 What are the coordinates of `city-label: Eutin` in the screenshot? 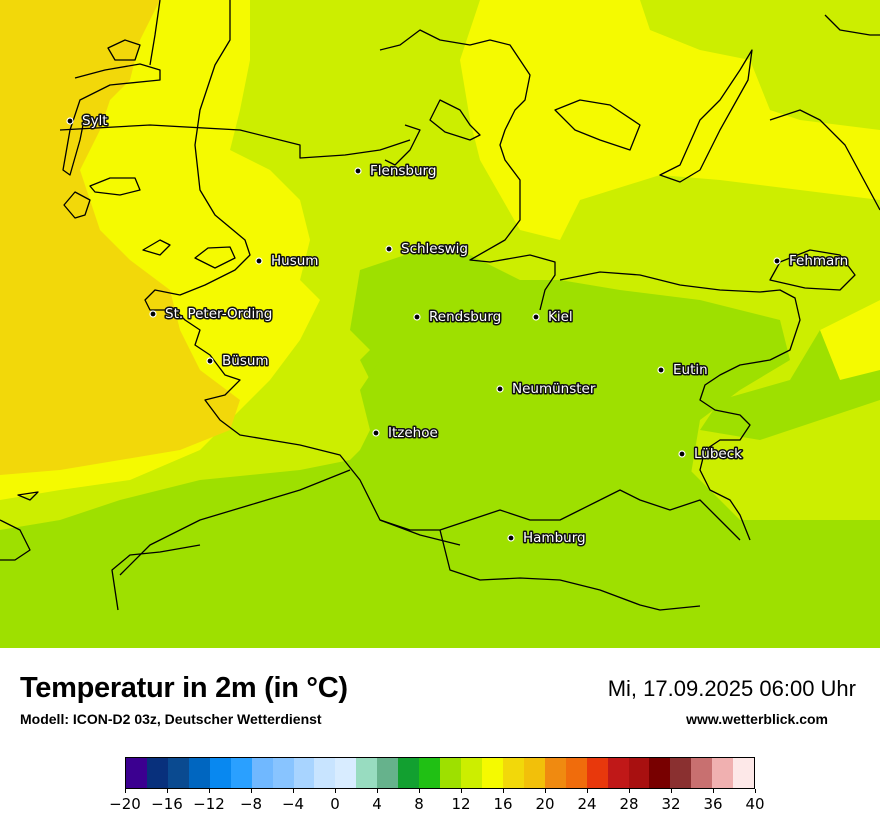 It's located at (690, 370).